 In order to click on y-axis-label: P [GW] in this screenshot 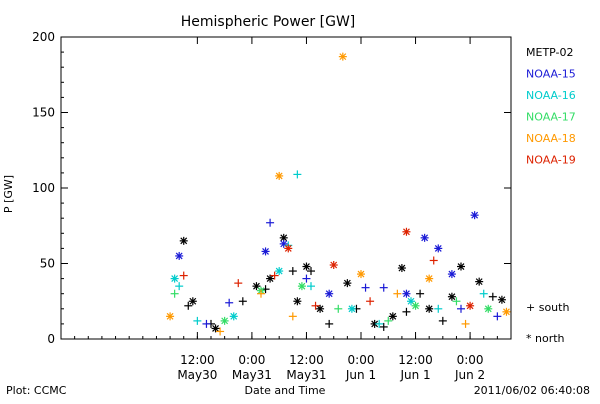, I will do `click(8, 194)`.